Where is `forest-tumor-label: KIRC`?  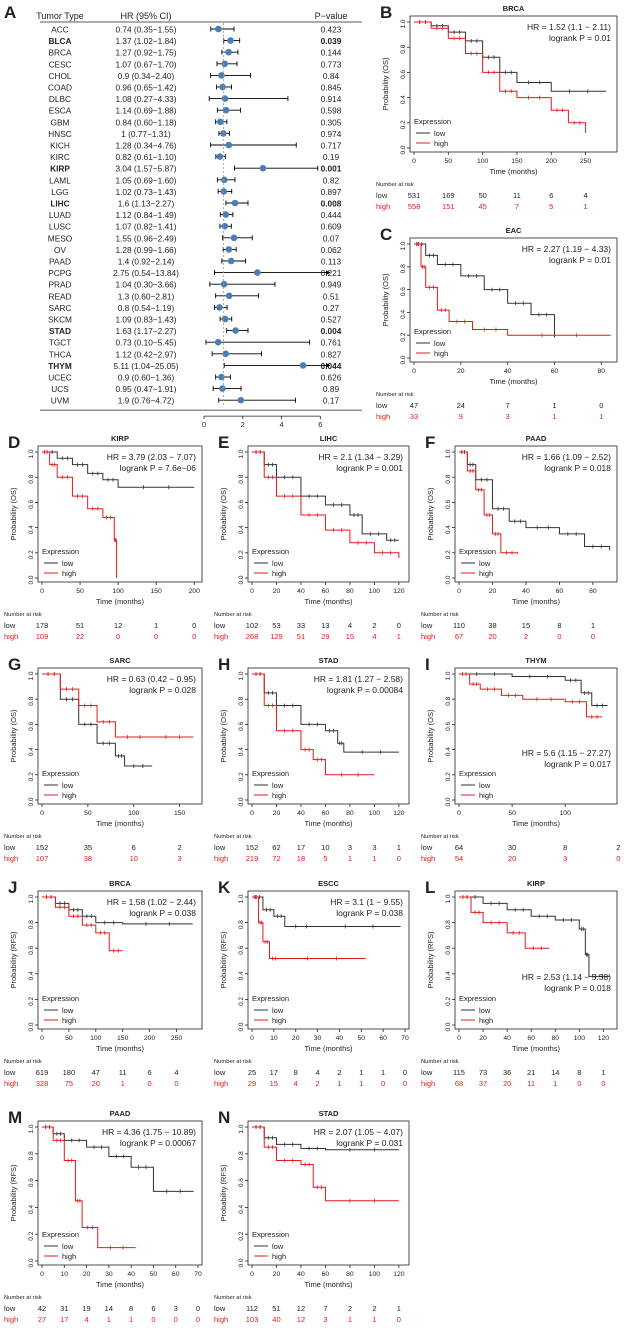 forest-tumor-label: KIRC is located at coordinates (60, 157).